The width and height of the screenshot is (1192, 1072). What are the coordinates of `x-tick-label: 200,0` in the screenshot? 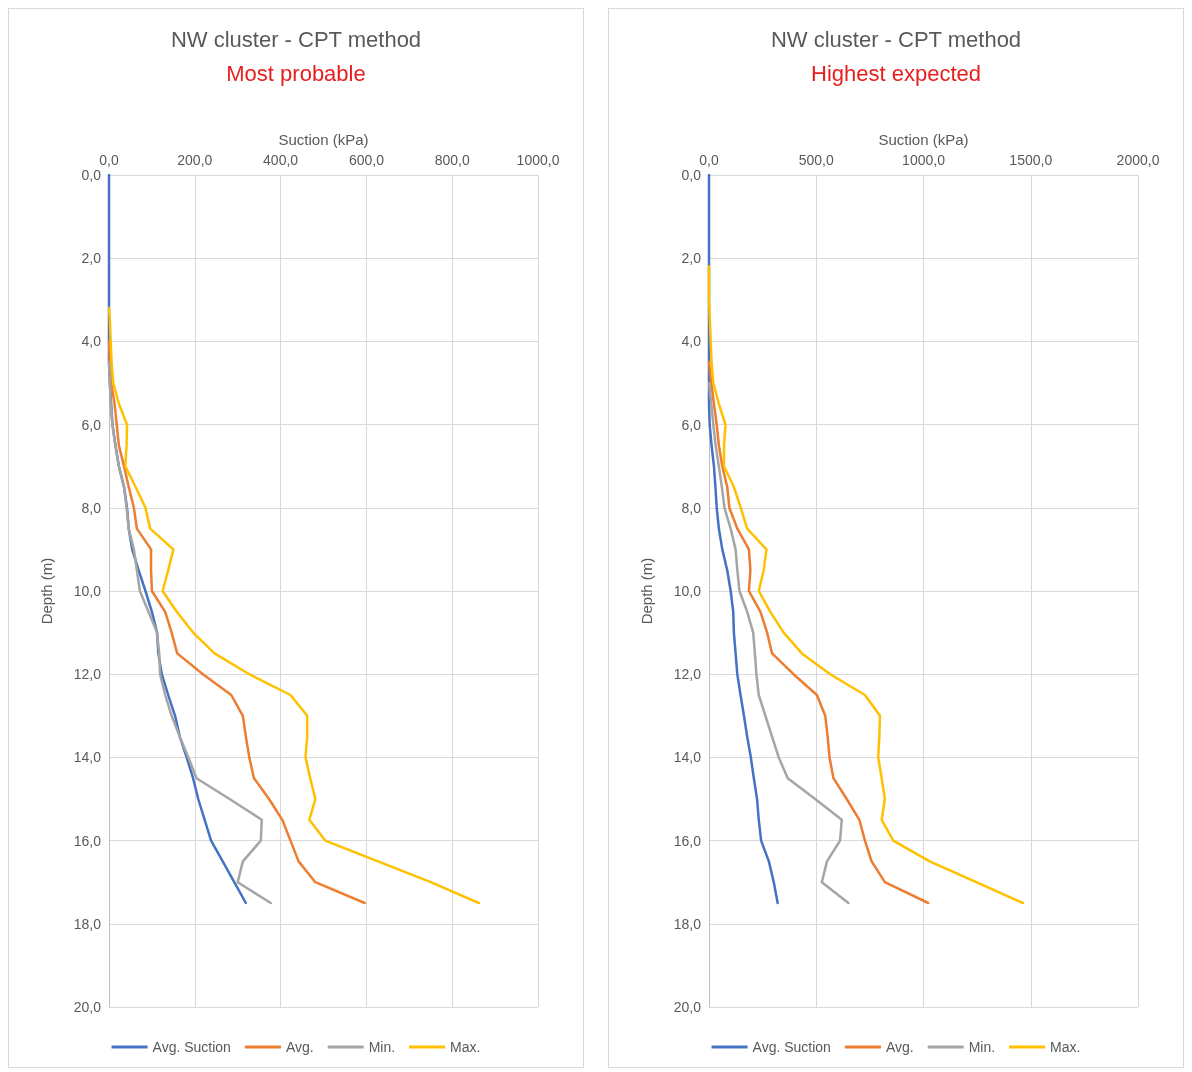 It's located at (195, 160).